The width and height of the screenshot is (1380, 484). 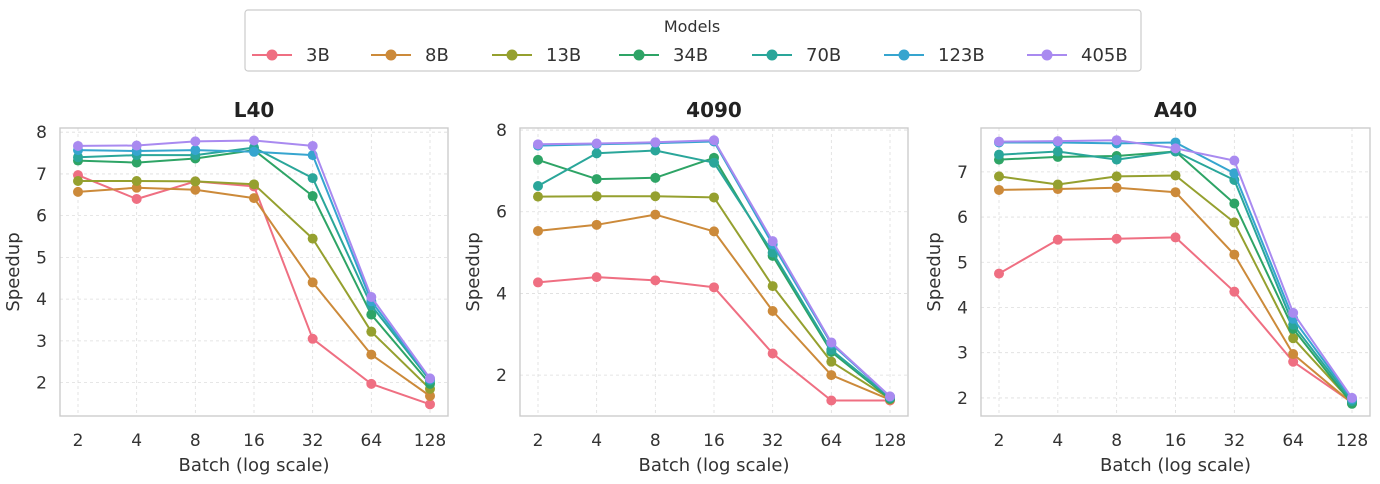 I want to click on legend-marker-34b, so click(x=639, y=55).